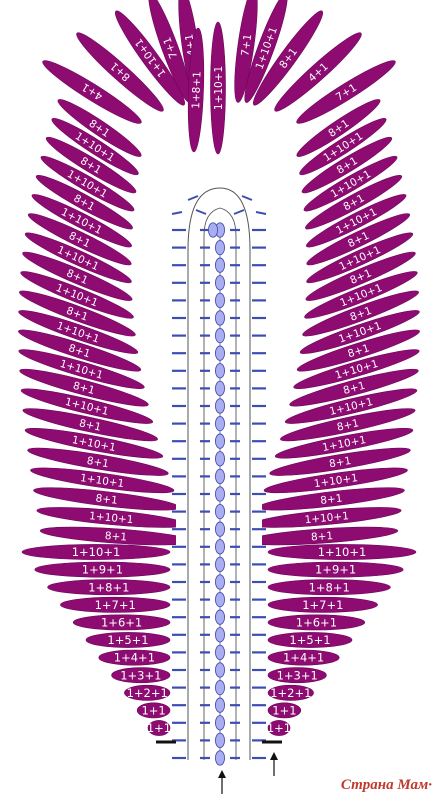  What do you see at coordinates (310, 640) in the screenshot?
I see `bottom-right-petal: 1+5+1` at bounding box center [310, 640].